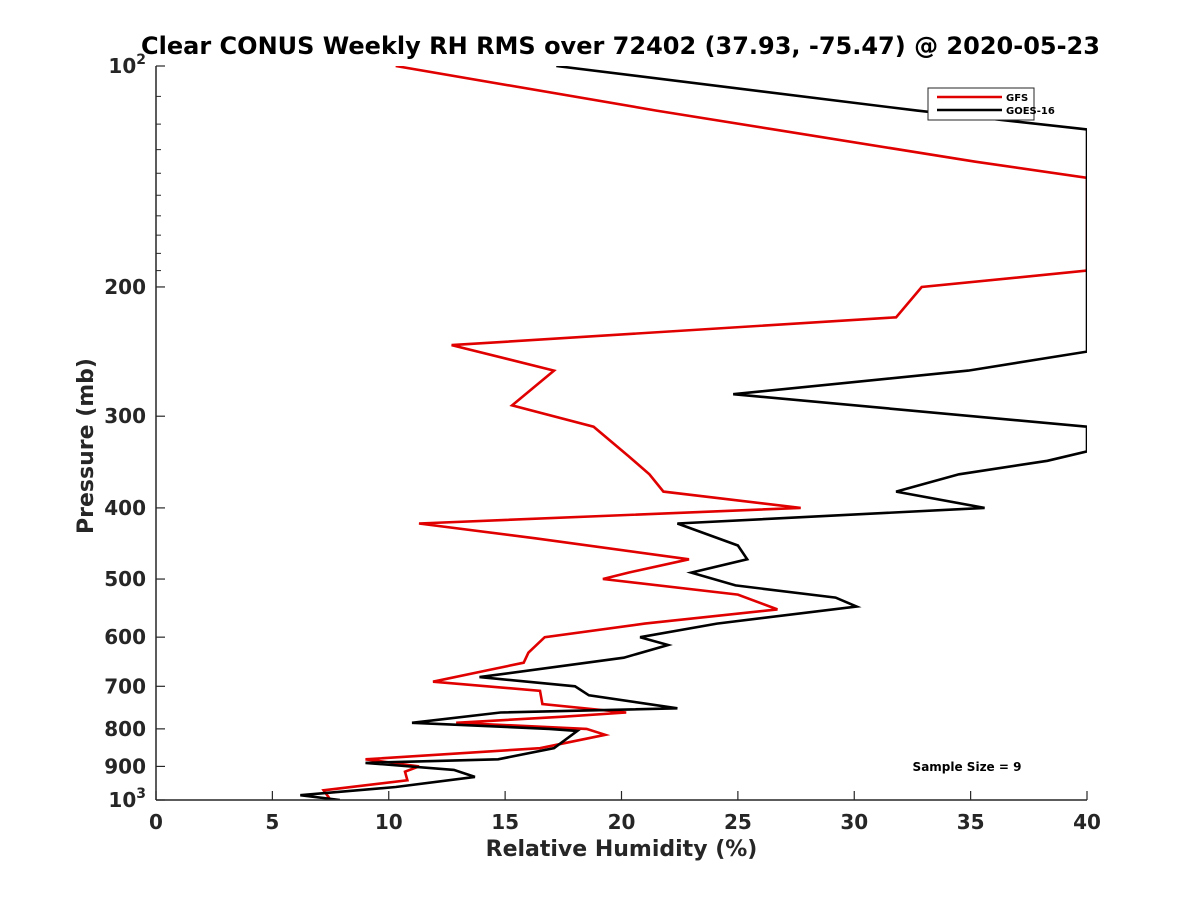 Image resolution: width=1200 pixels, height=900 pixels. I want to click on y-tick-label: 300, so click(125, 416).